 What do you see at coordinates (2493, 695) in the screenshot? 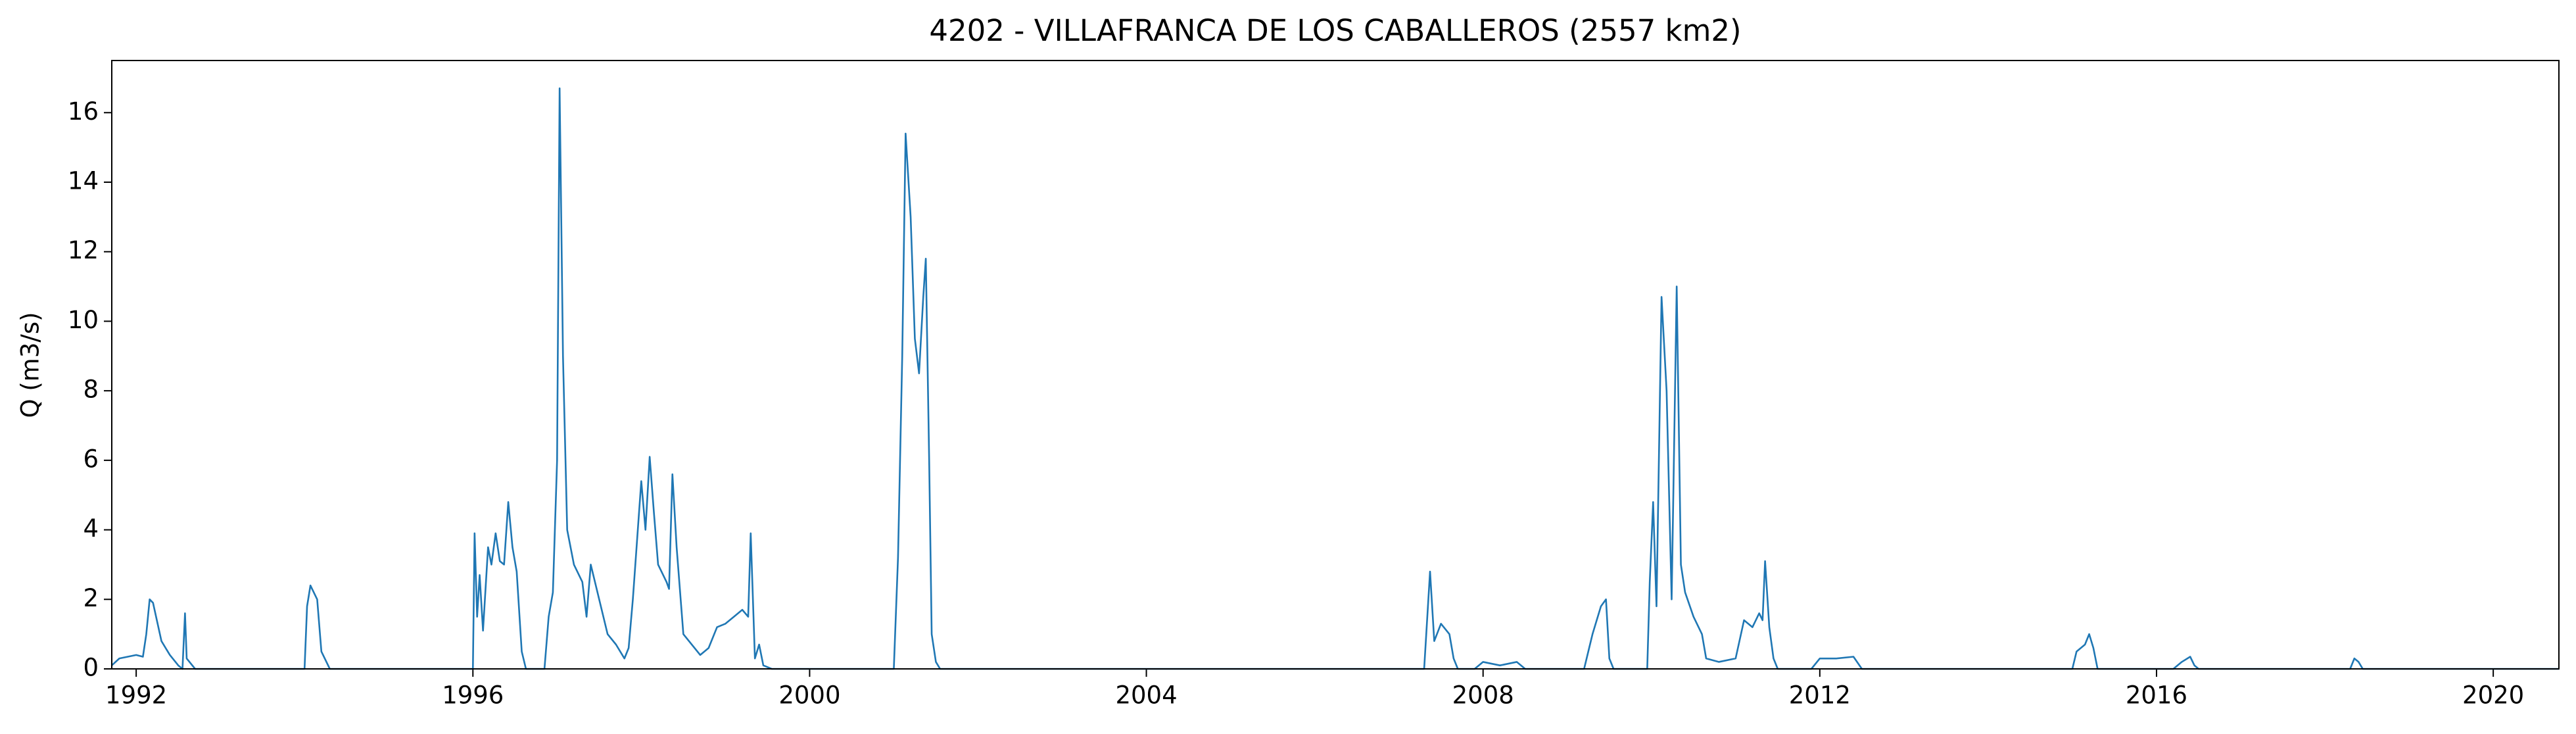
I see `x-tick-label: 2020` at bounding box center [2493, 695].